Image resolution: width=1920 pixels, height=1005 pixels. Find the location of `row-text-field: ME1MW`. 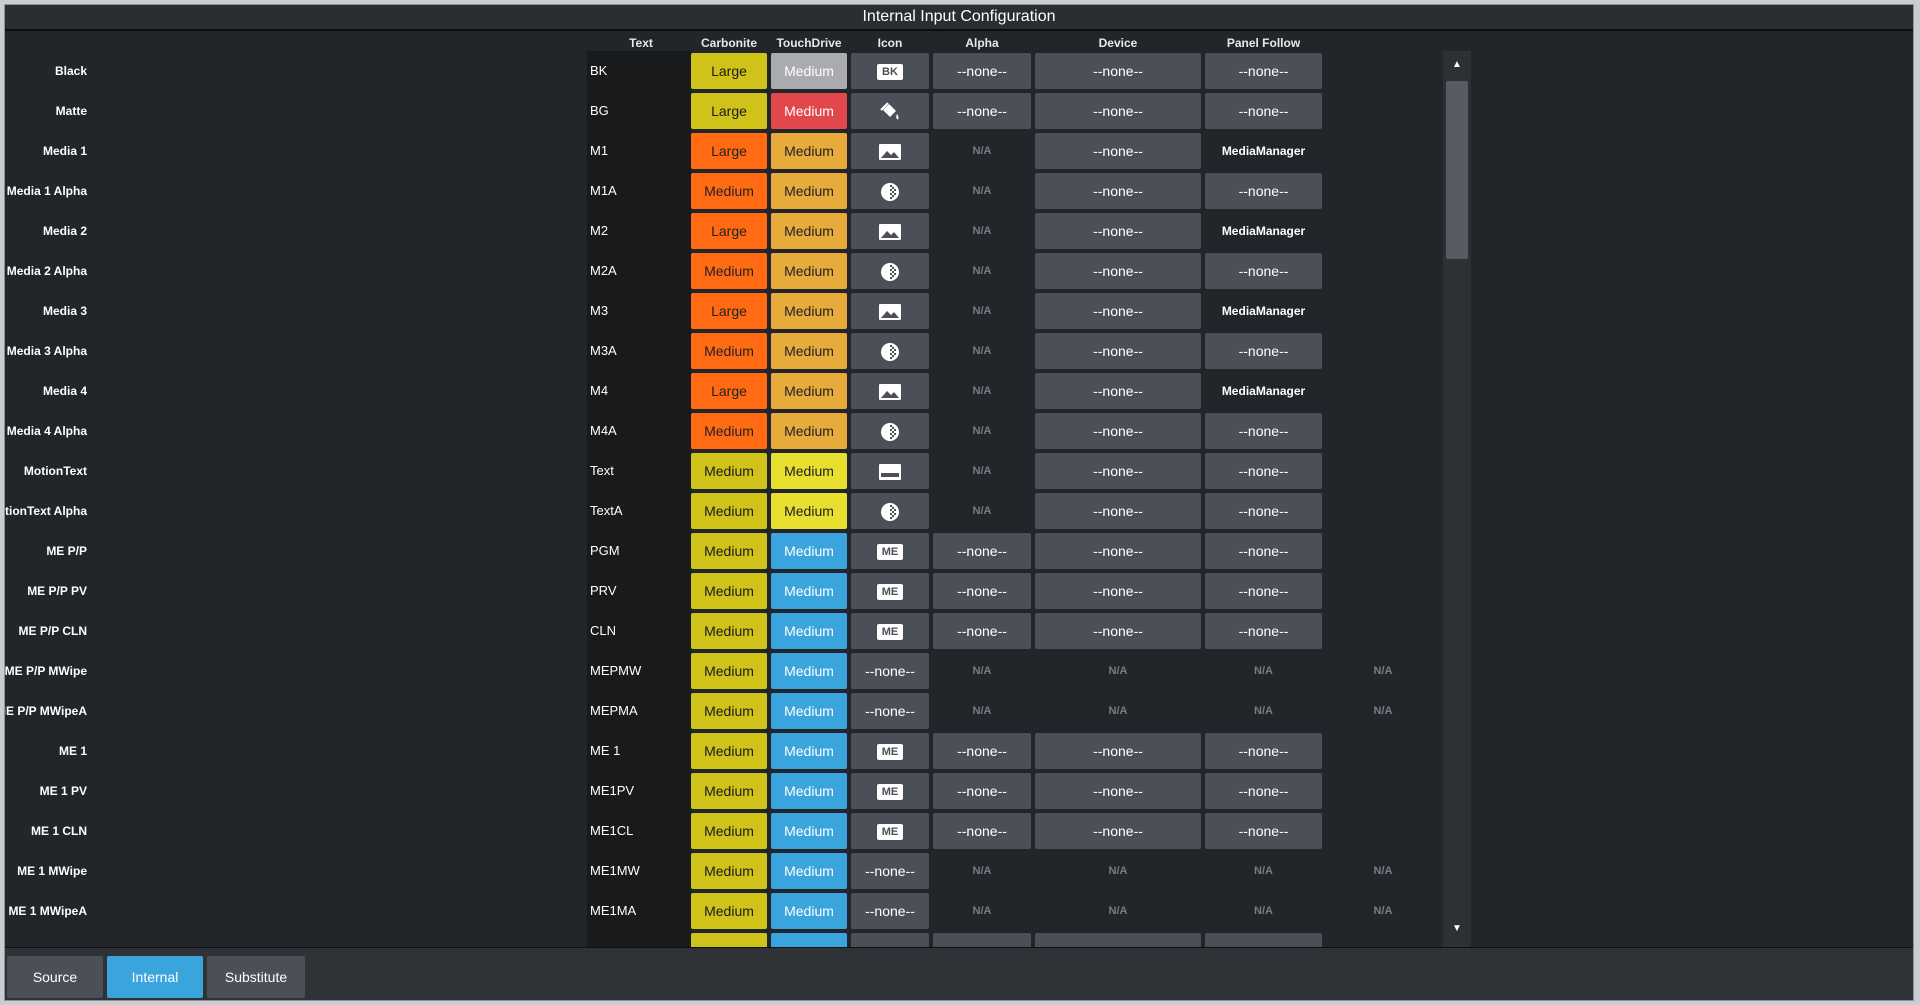

row-text-field: ME1MW is located at coordinates (615, 870).